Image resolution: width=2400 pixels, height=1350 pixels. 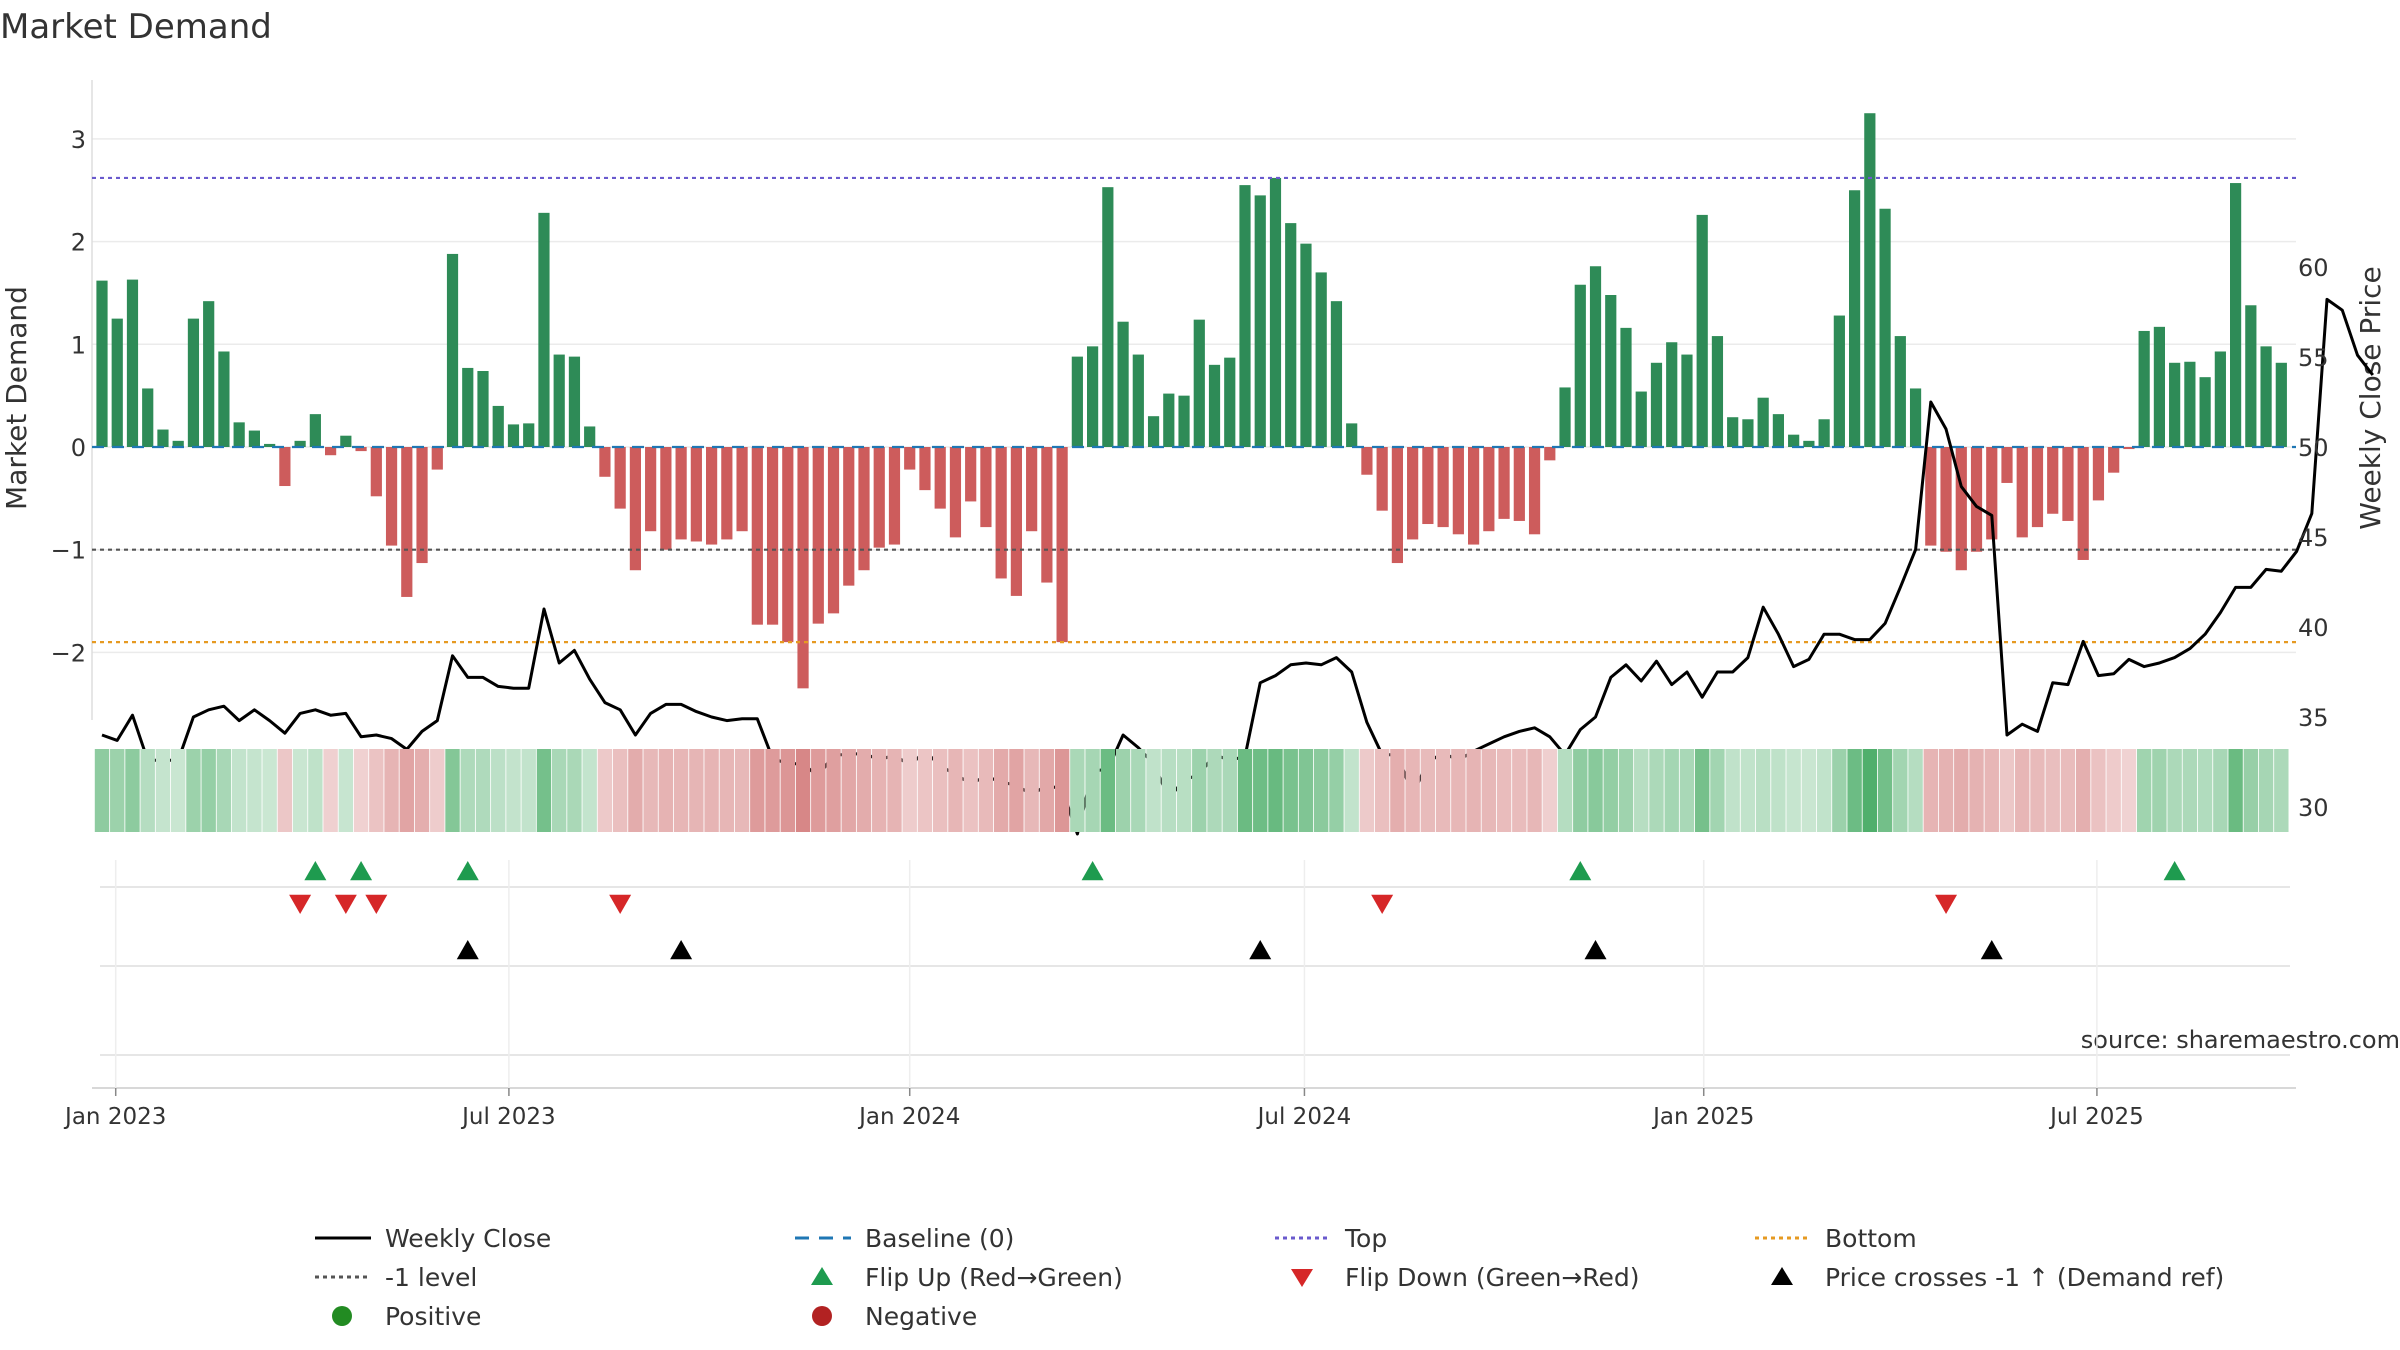 I want to click on legend-label: Flip Down (Green→Red), so click(x=1492, y=1277).